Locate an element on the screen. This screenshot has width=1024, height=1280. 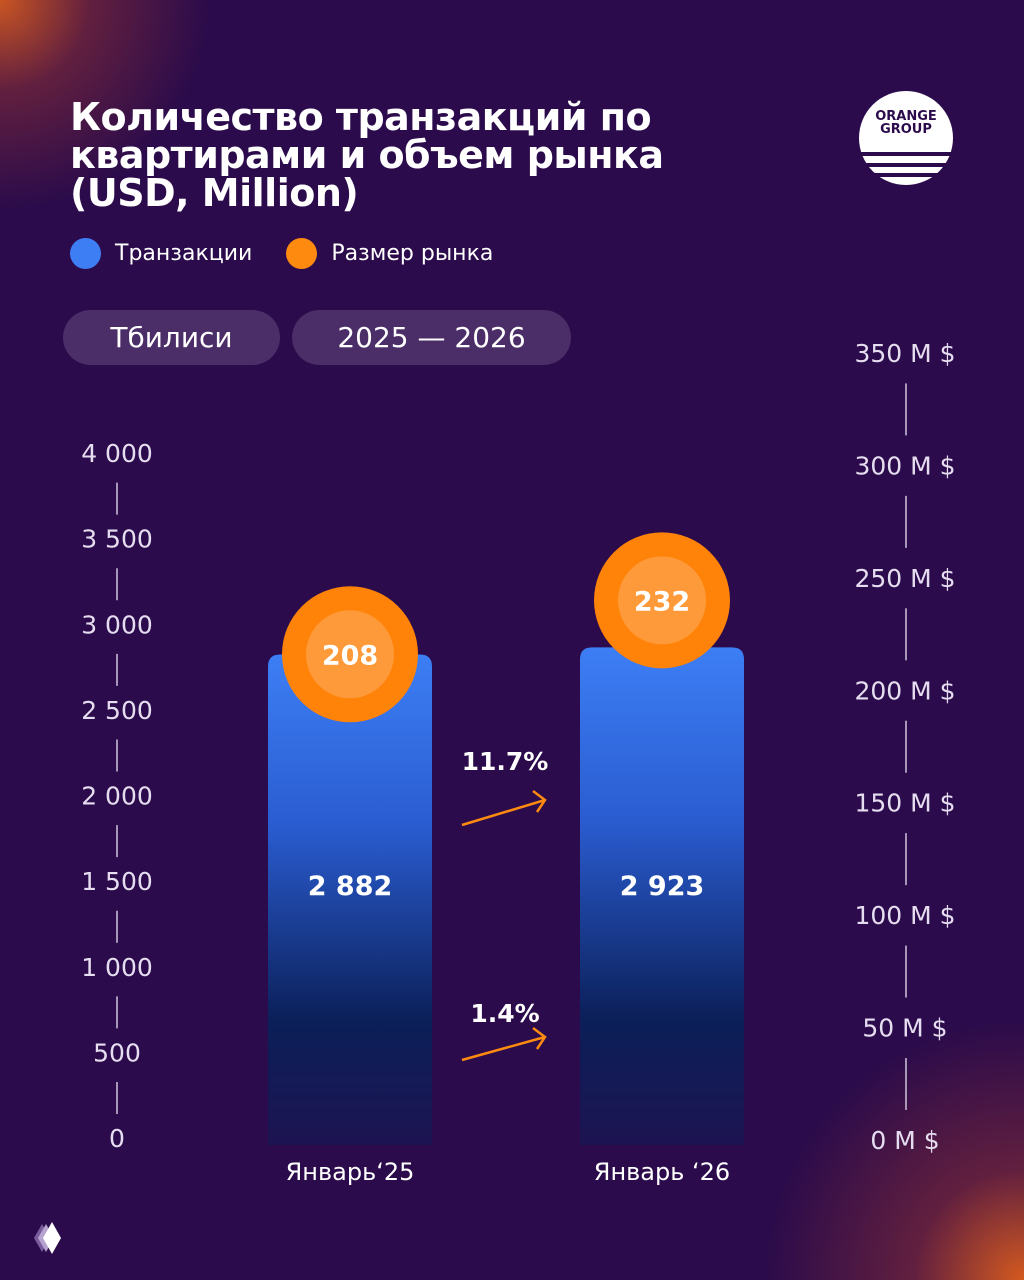
legend-item-transactions: Транзакции is located at coordinates (161, 253).